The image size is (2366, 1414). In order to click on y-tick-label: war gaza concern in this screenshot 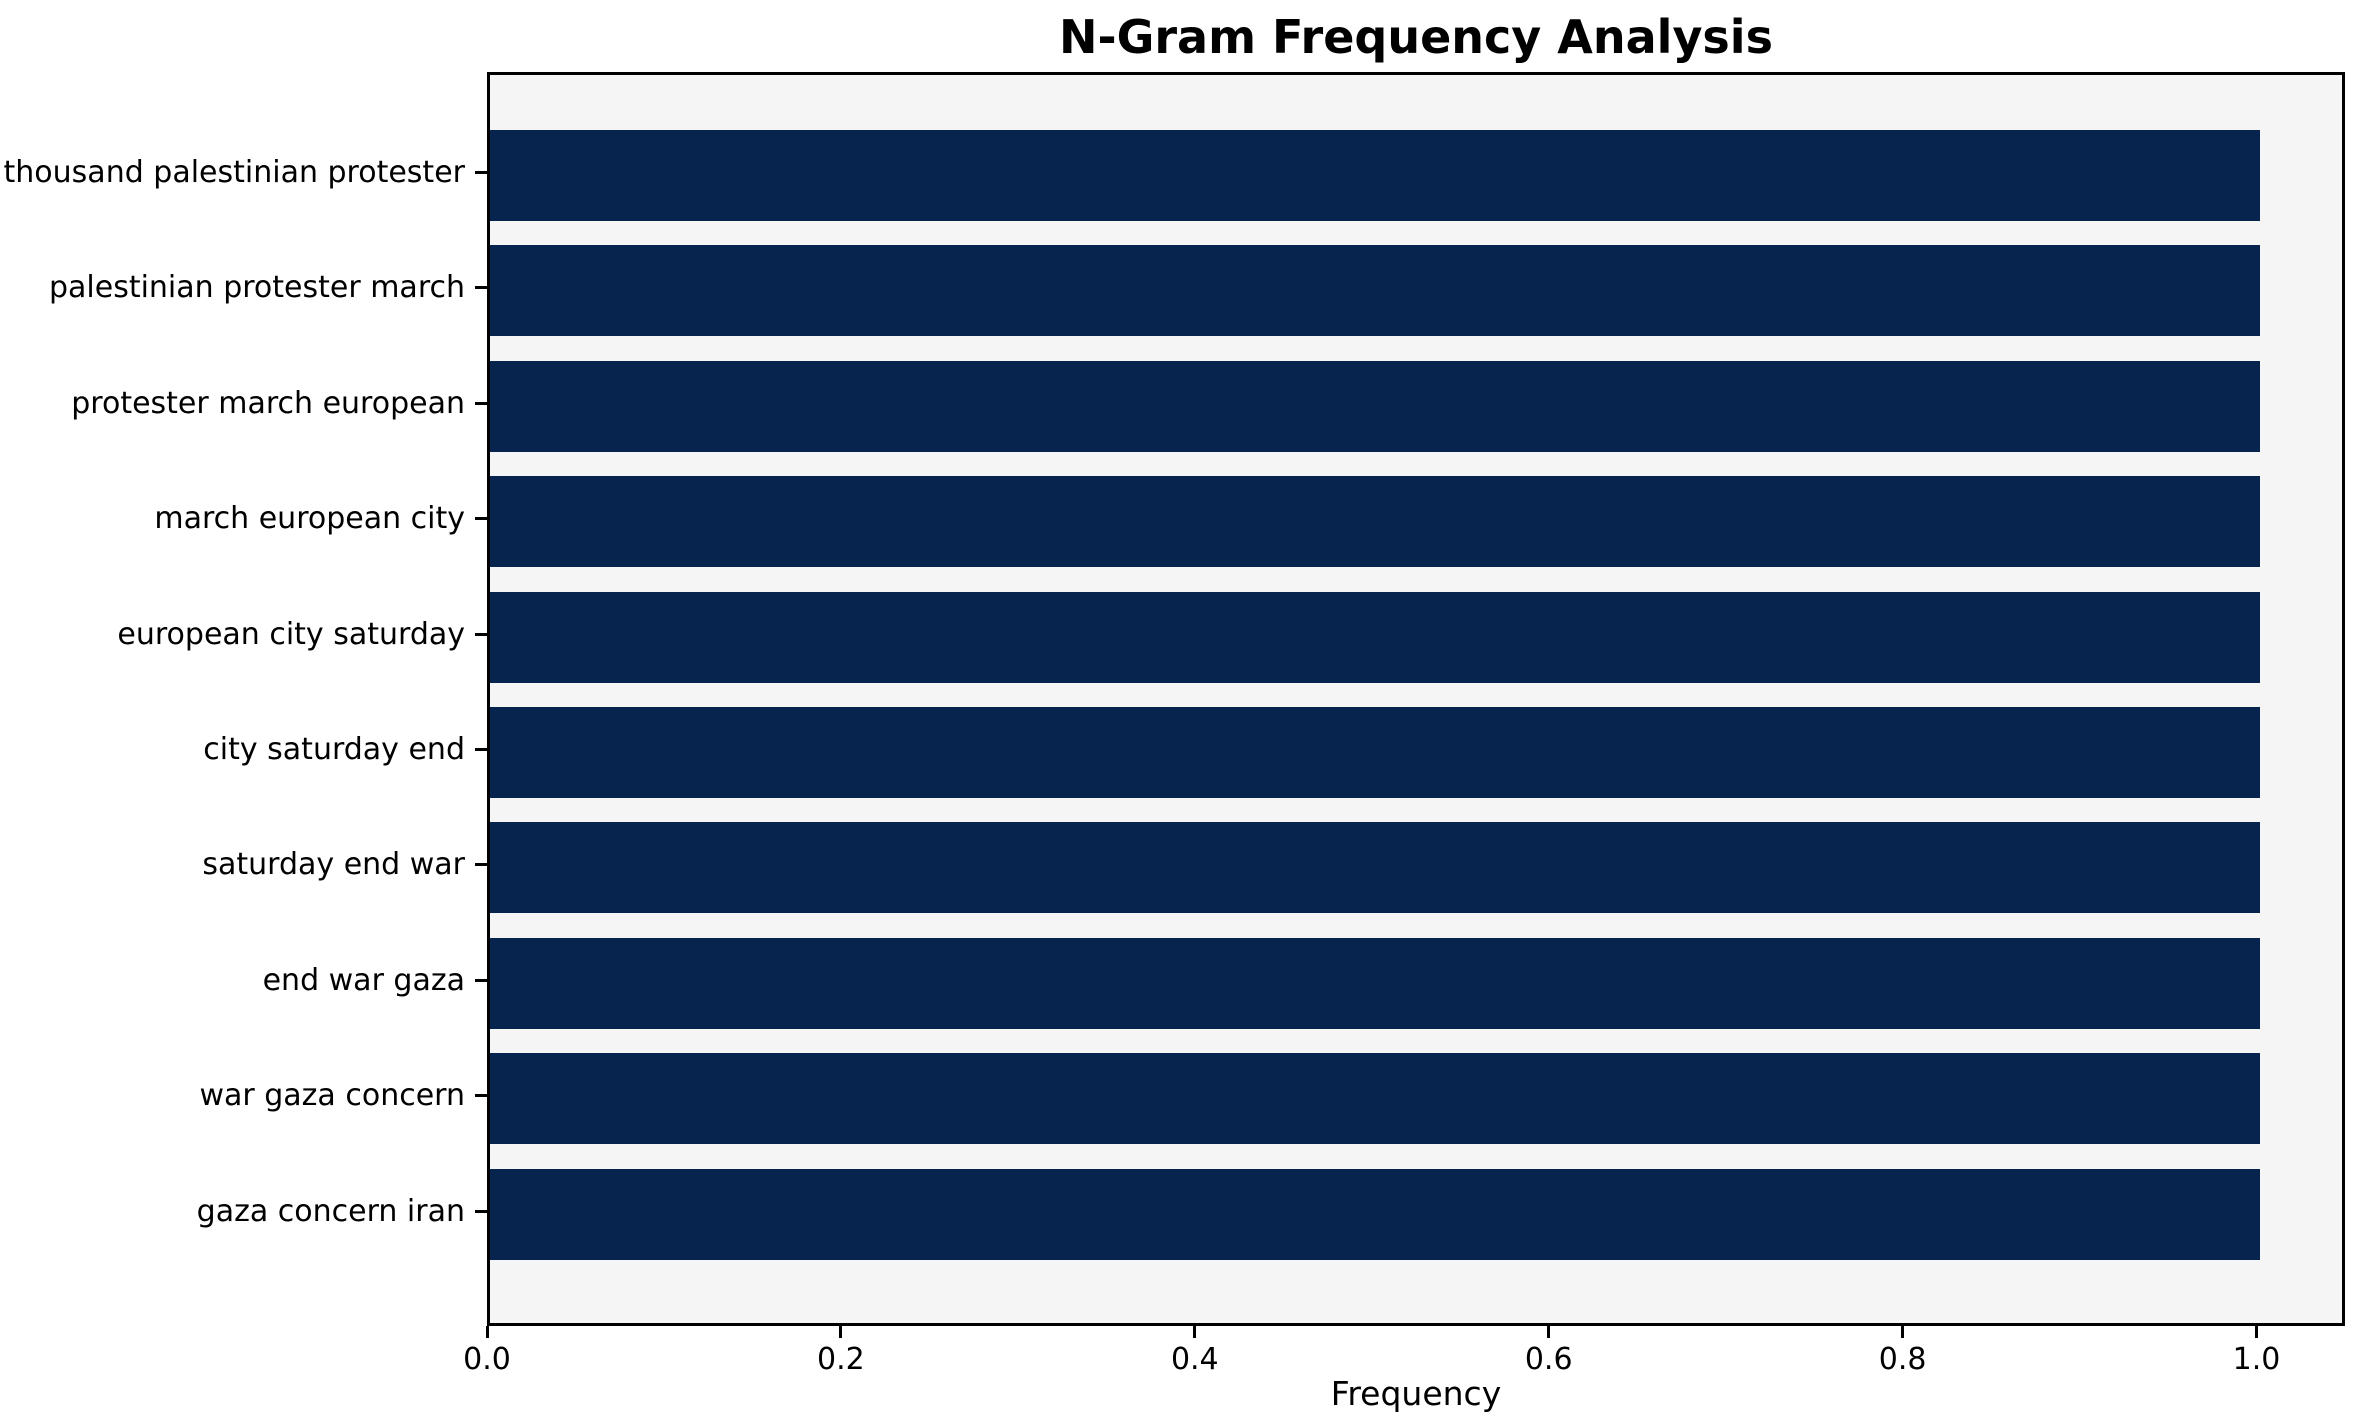, I will do `click(332, 1096)`.